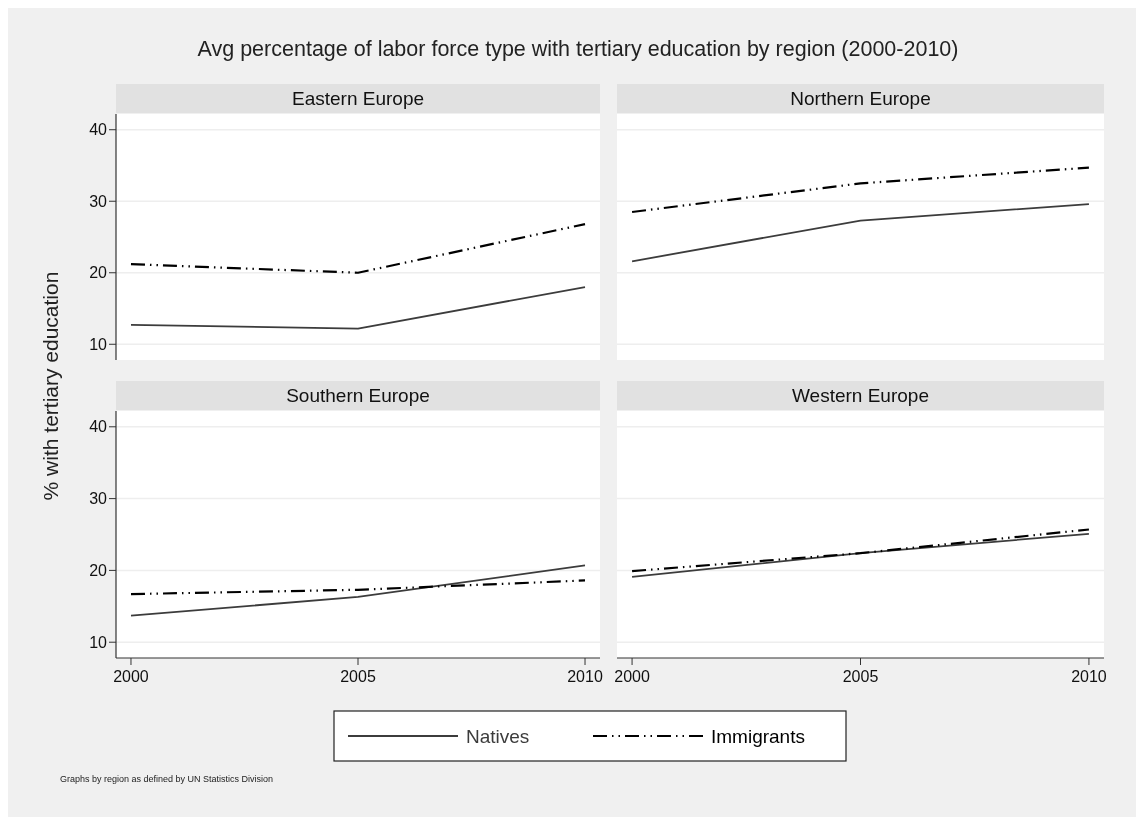 The width and height of the screenshot is (1144, 825). Describe the element at coordinates (358, 395) in the screenshot. I see `chart-title: Southern Europe` at that location.